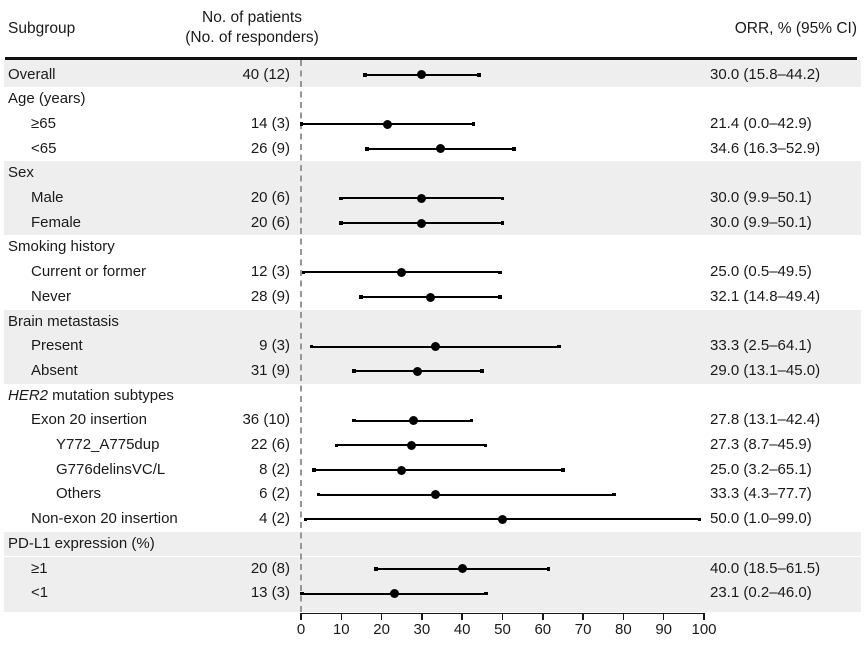  What do you see at coordinates (40, 593) in the screenshot?
I see `subgroup-label: <1` at bounding box center [40, 593].